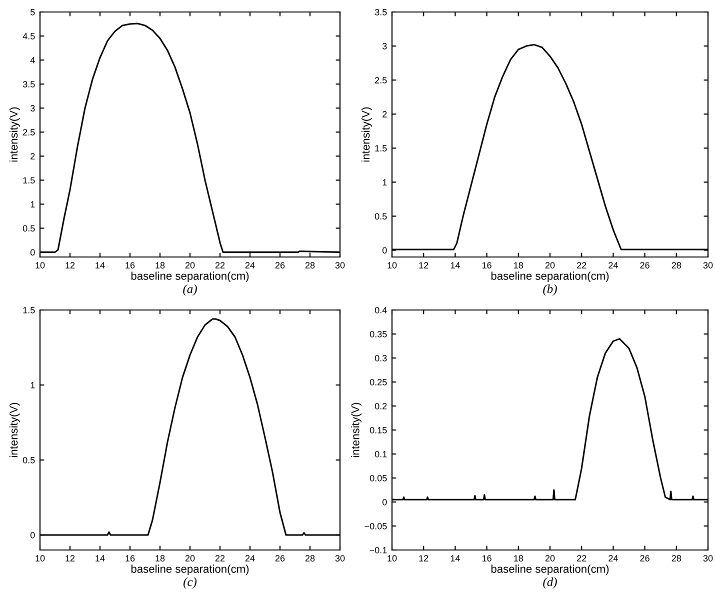 This screenshot has height=607, width=715. What do you see at coordinates (190, 290) in the screenshot?
I see `text: (a)` at bounding box center [190, 290].